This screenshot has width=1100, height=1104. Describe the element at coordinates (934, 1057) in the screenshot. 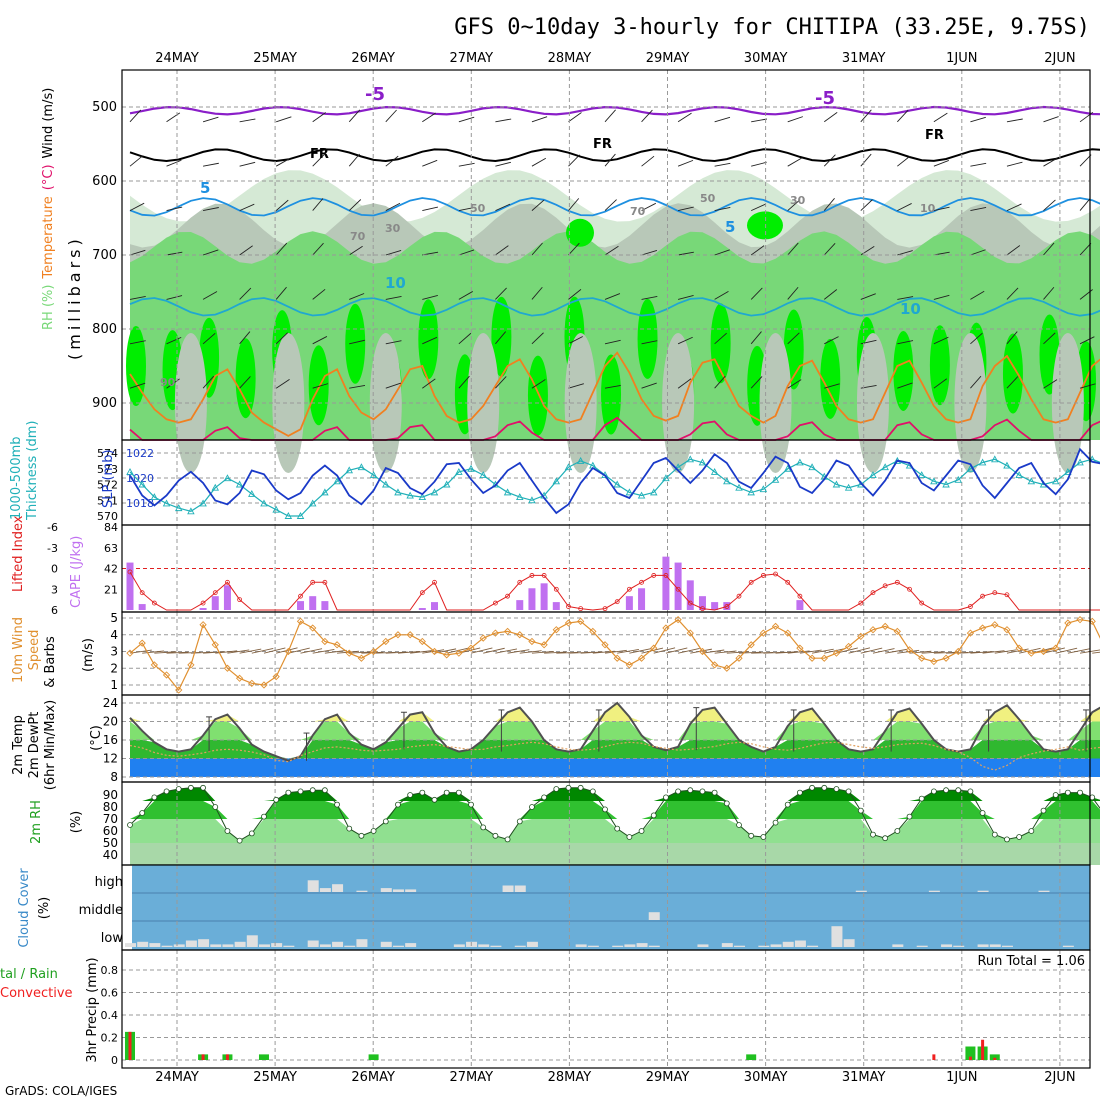

I see `precip-convective-bar` at that location.